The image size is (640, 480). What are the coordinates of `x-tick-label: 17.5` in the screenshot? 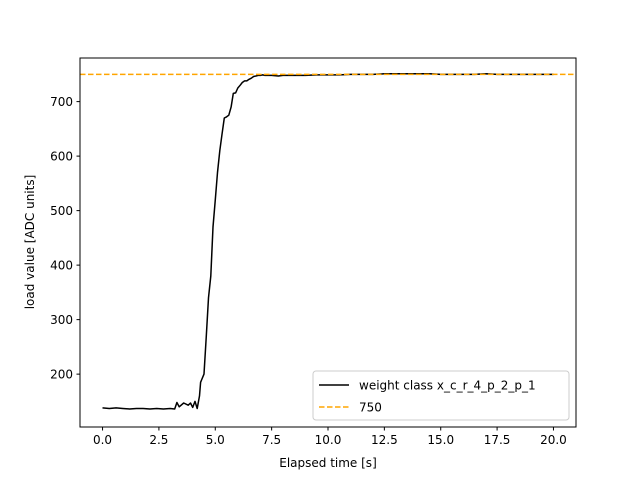 It's located at (497, 440).